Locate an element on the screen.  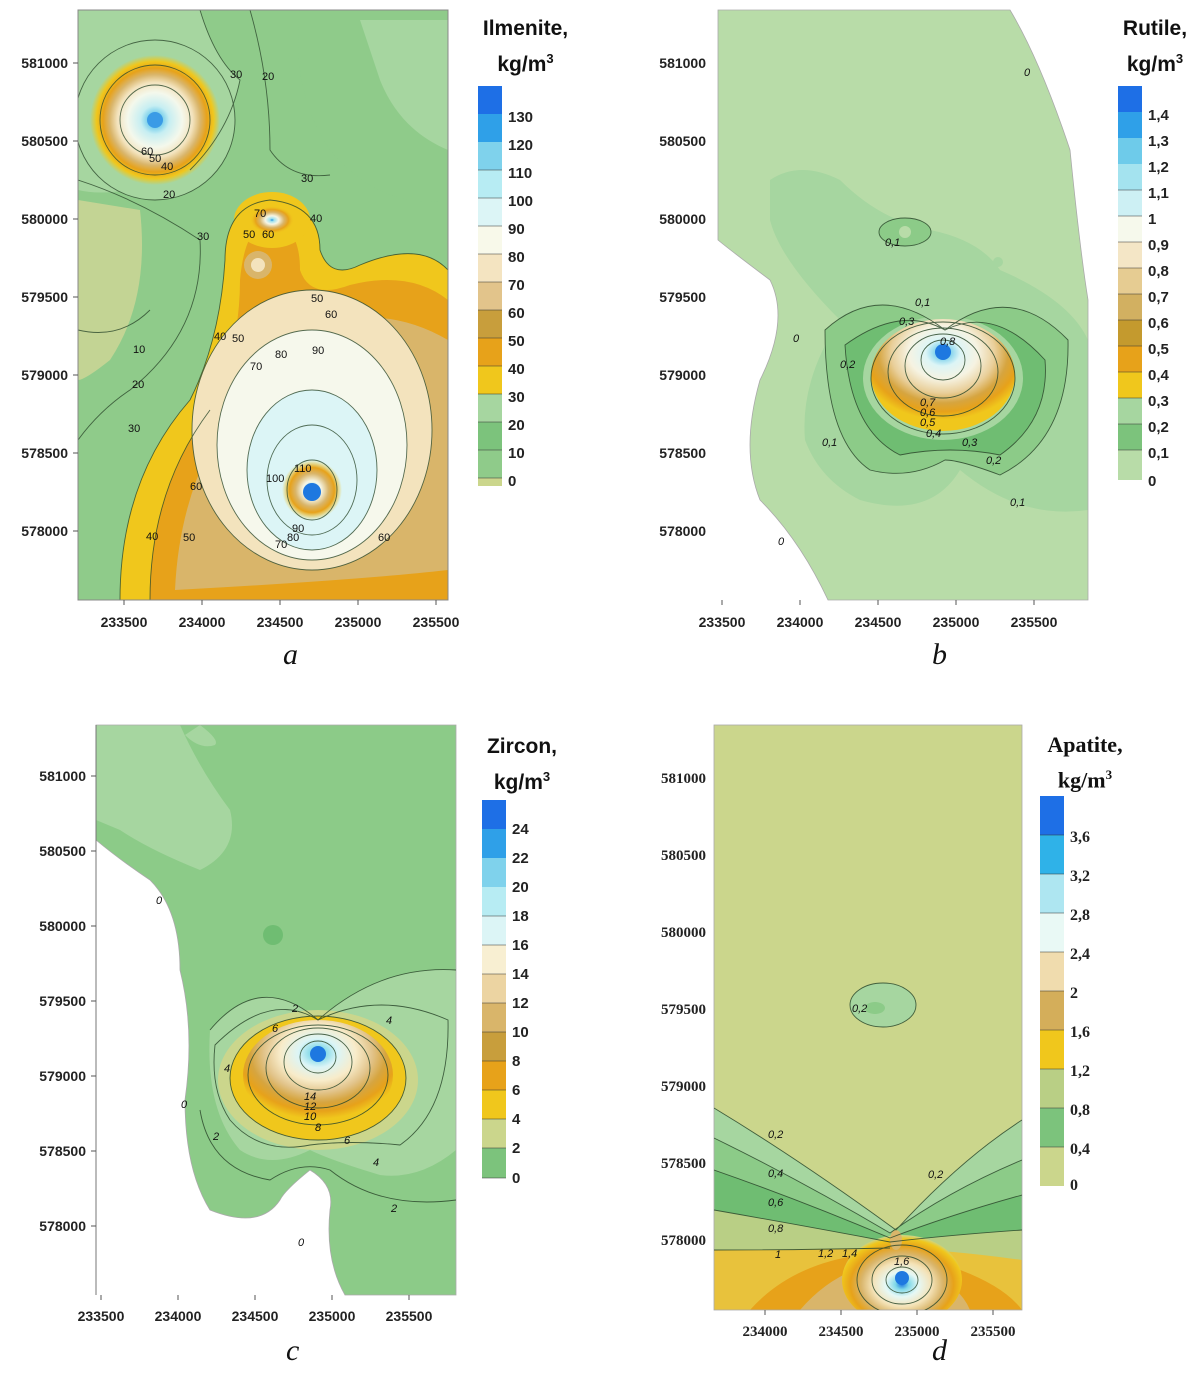
caption-b: b is located at coordinates (939, 654).